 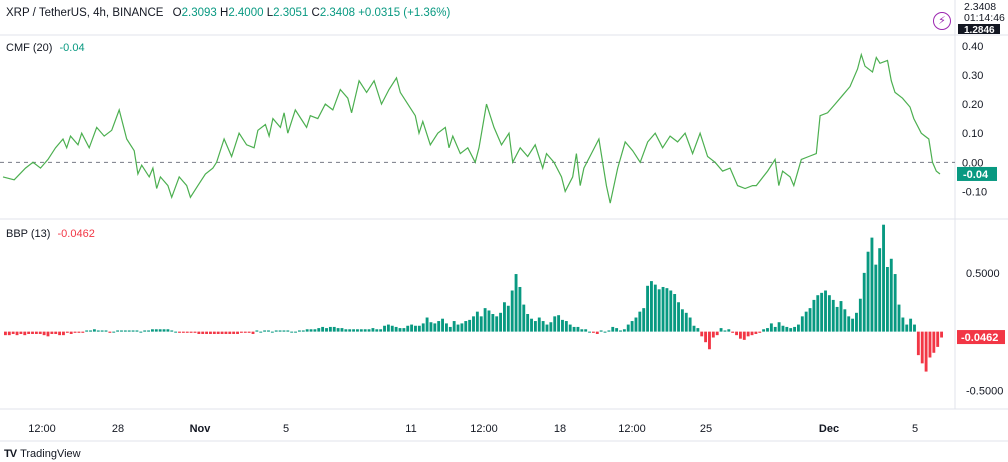 What do you see at coordinates (42, 429) in the screenshot?
I see `time-axis-label: 12:00` at bounding box center [42, 429].